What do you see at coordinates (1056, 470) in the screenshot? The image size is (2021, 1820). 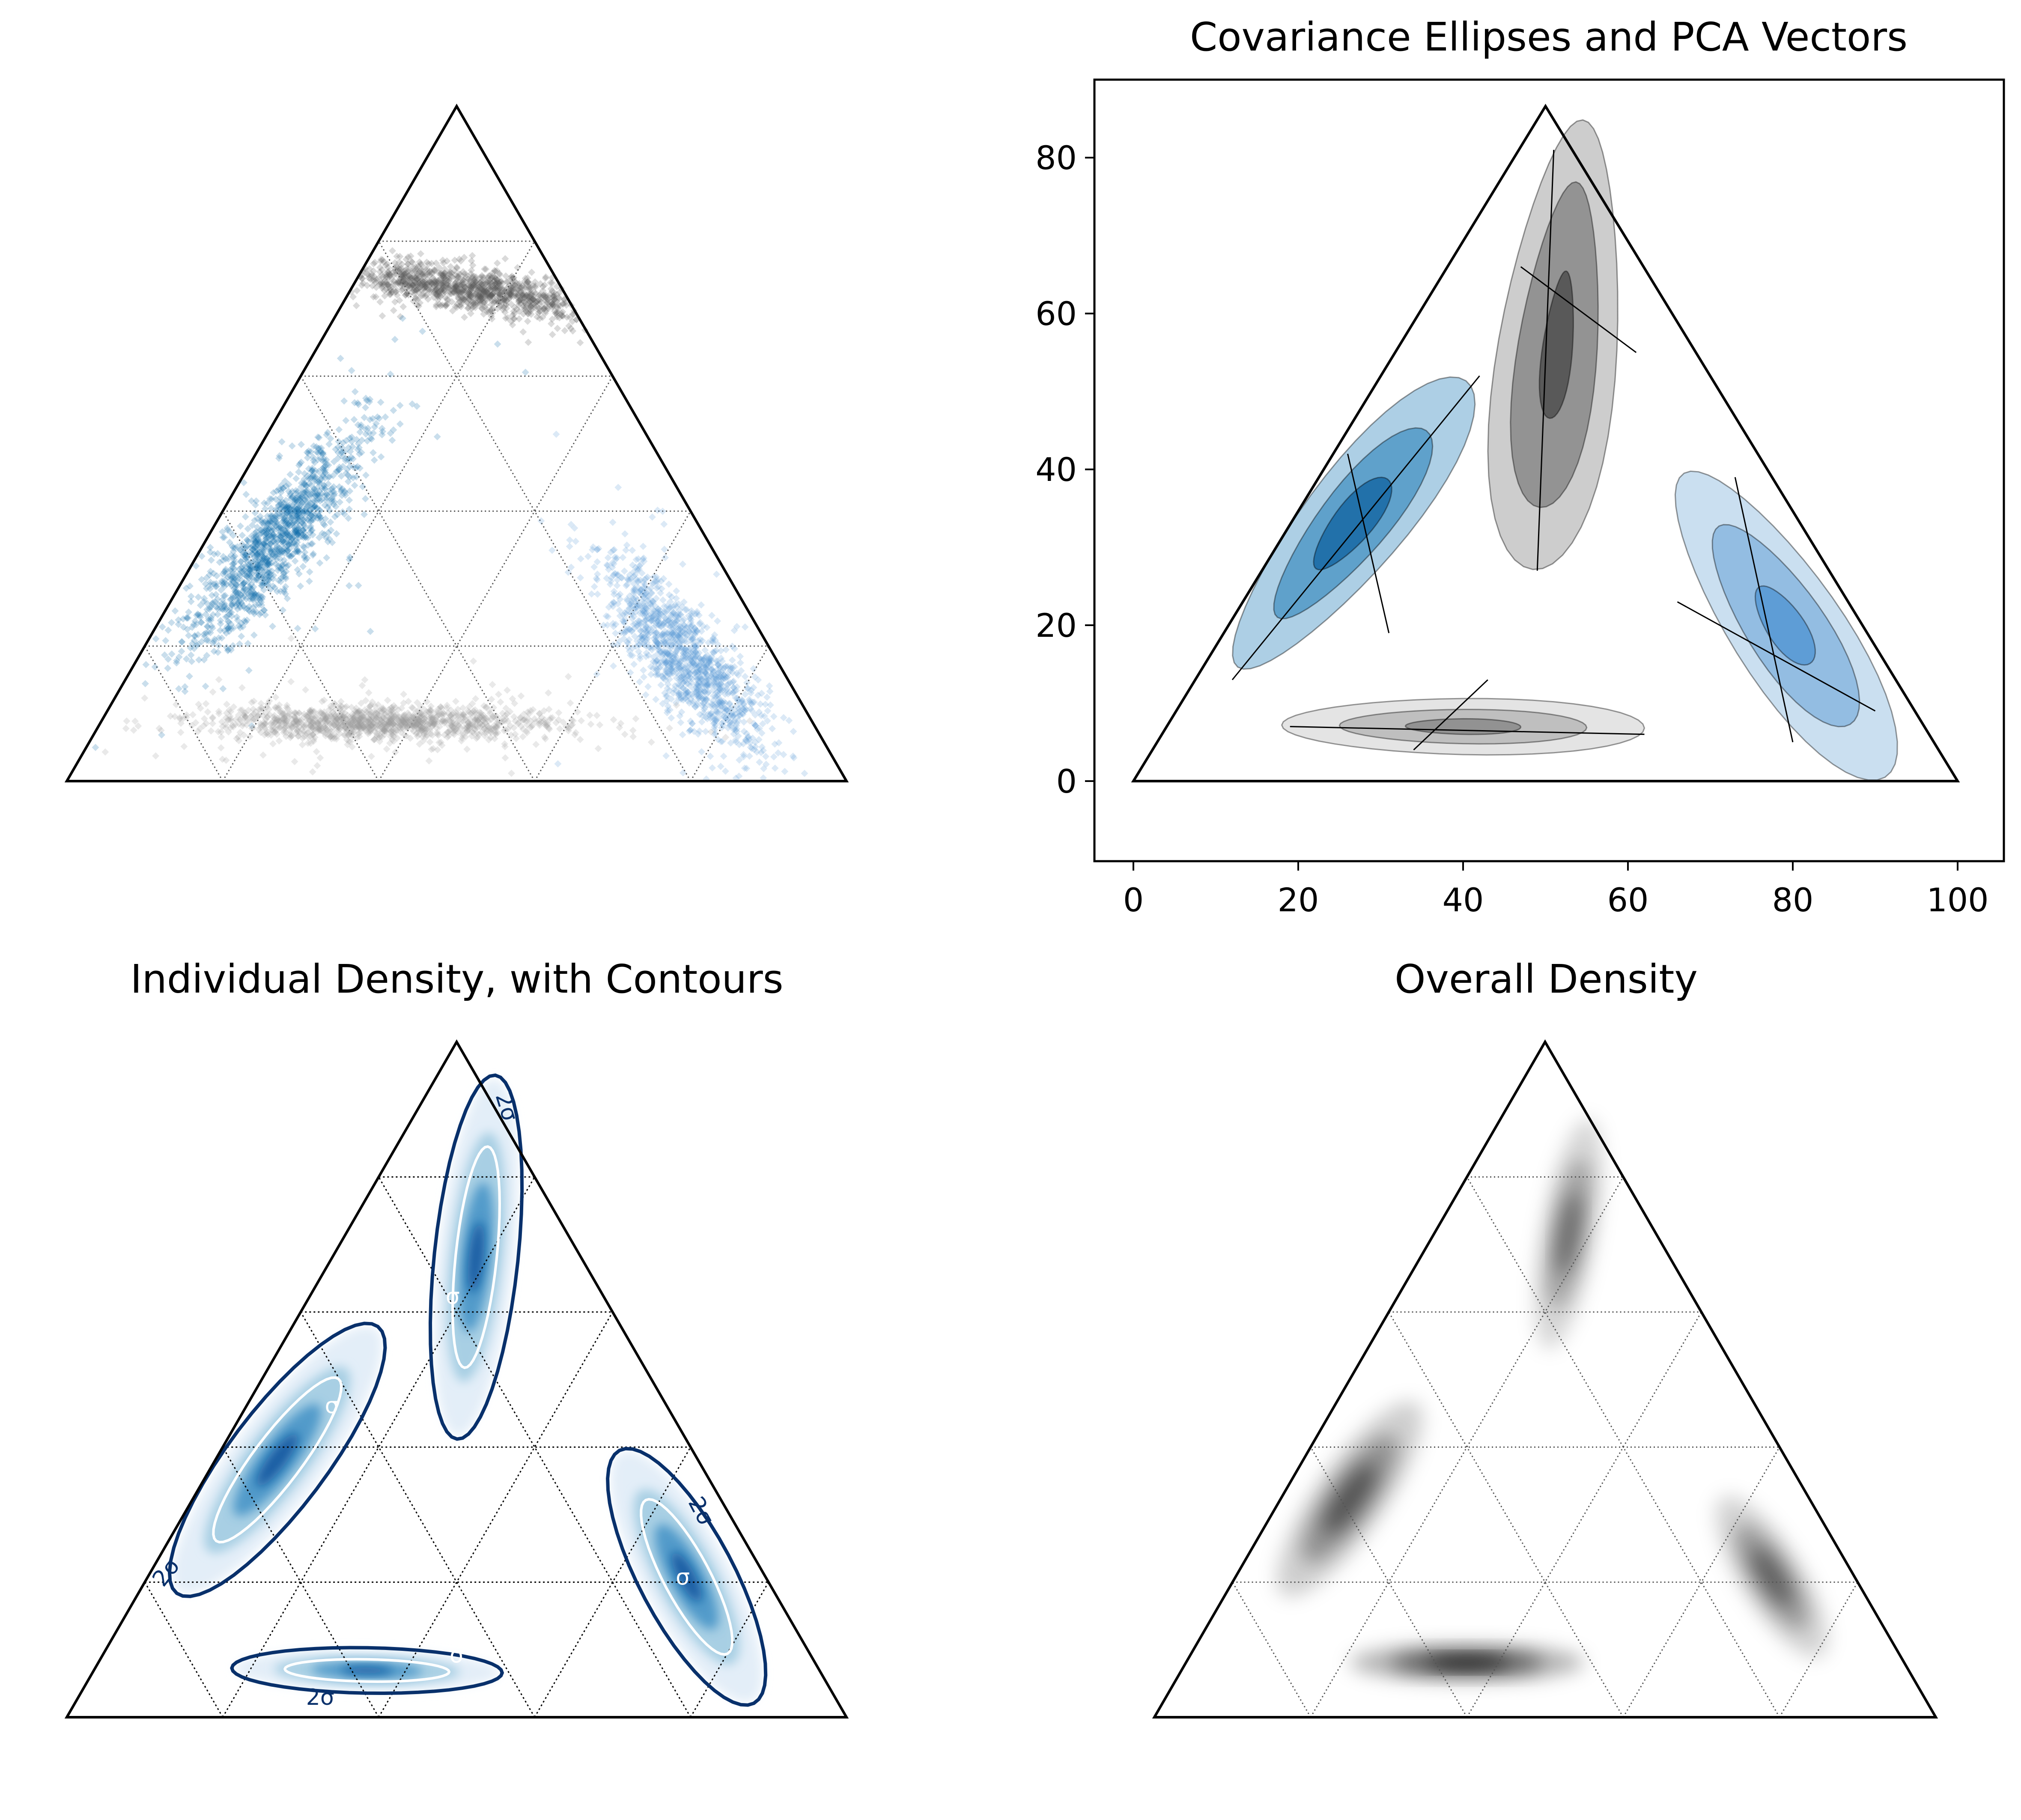 I see `y-tick-label: 40` at bounding box center [1056, 470].